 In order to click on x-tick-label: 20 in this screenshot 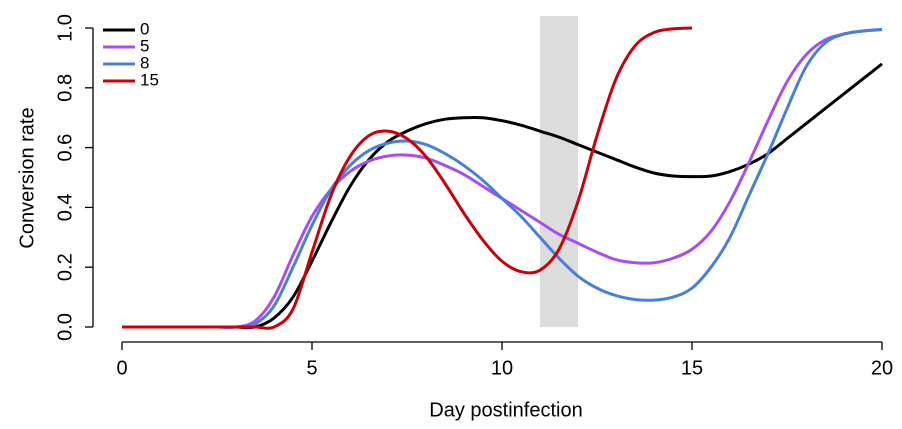, I will do `click(882, 368)`.